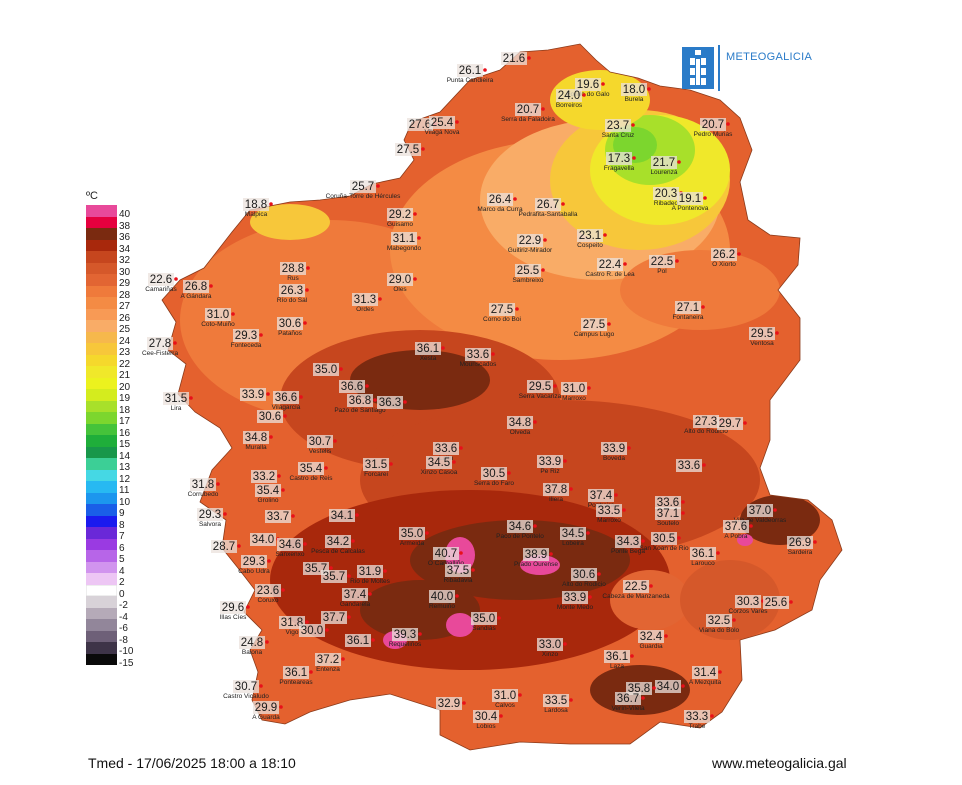 The width and height of the screenshot is (962, 785). What do you see at coordinates (410, 149) in the screenshot?
I see `station-marker: 27.5` at bounding box center [410, 149].